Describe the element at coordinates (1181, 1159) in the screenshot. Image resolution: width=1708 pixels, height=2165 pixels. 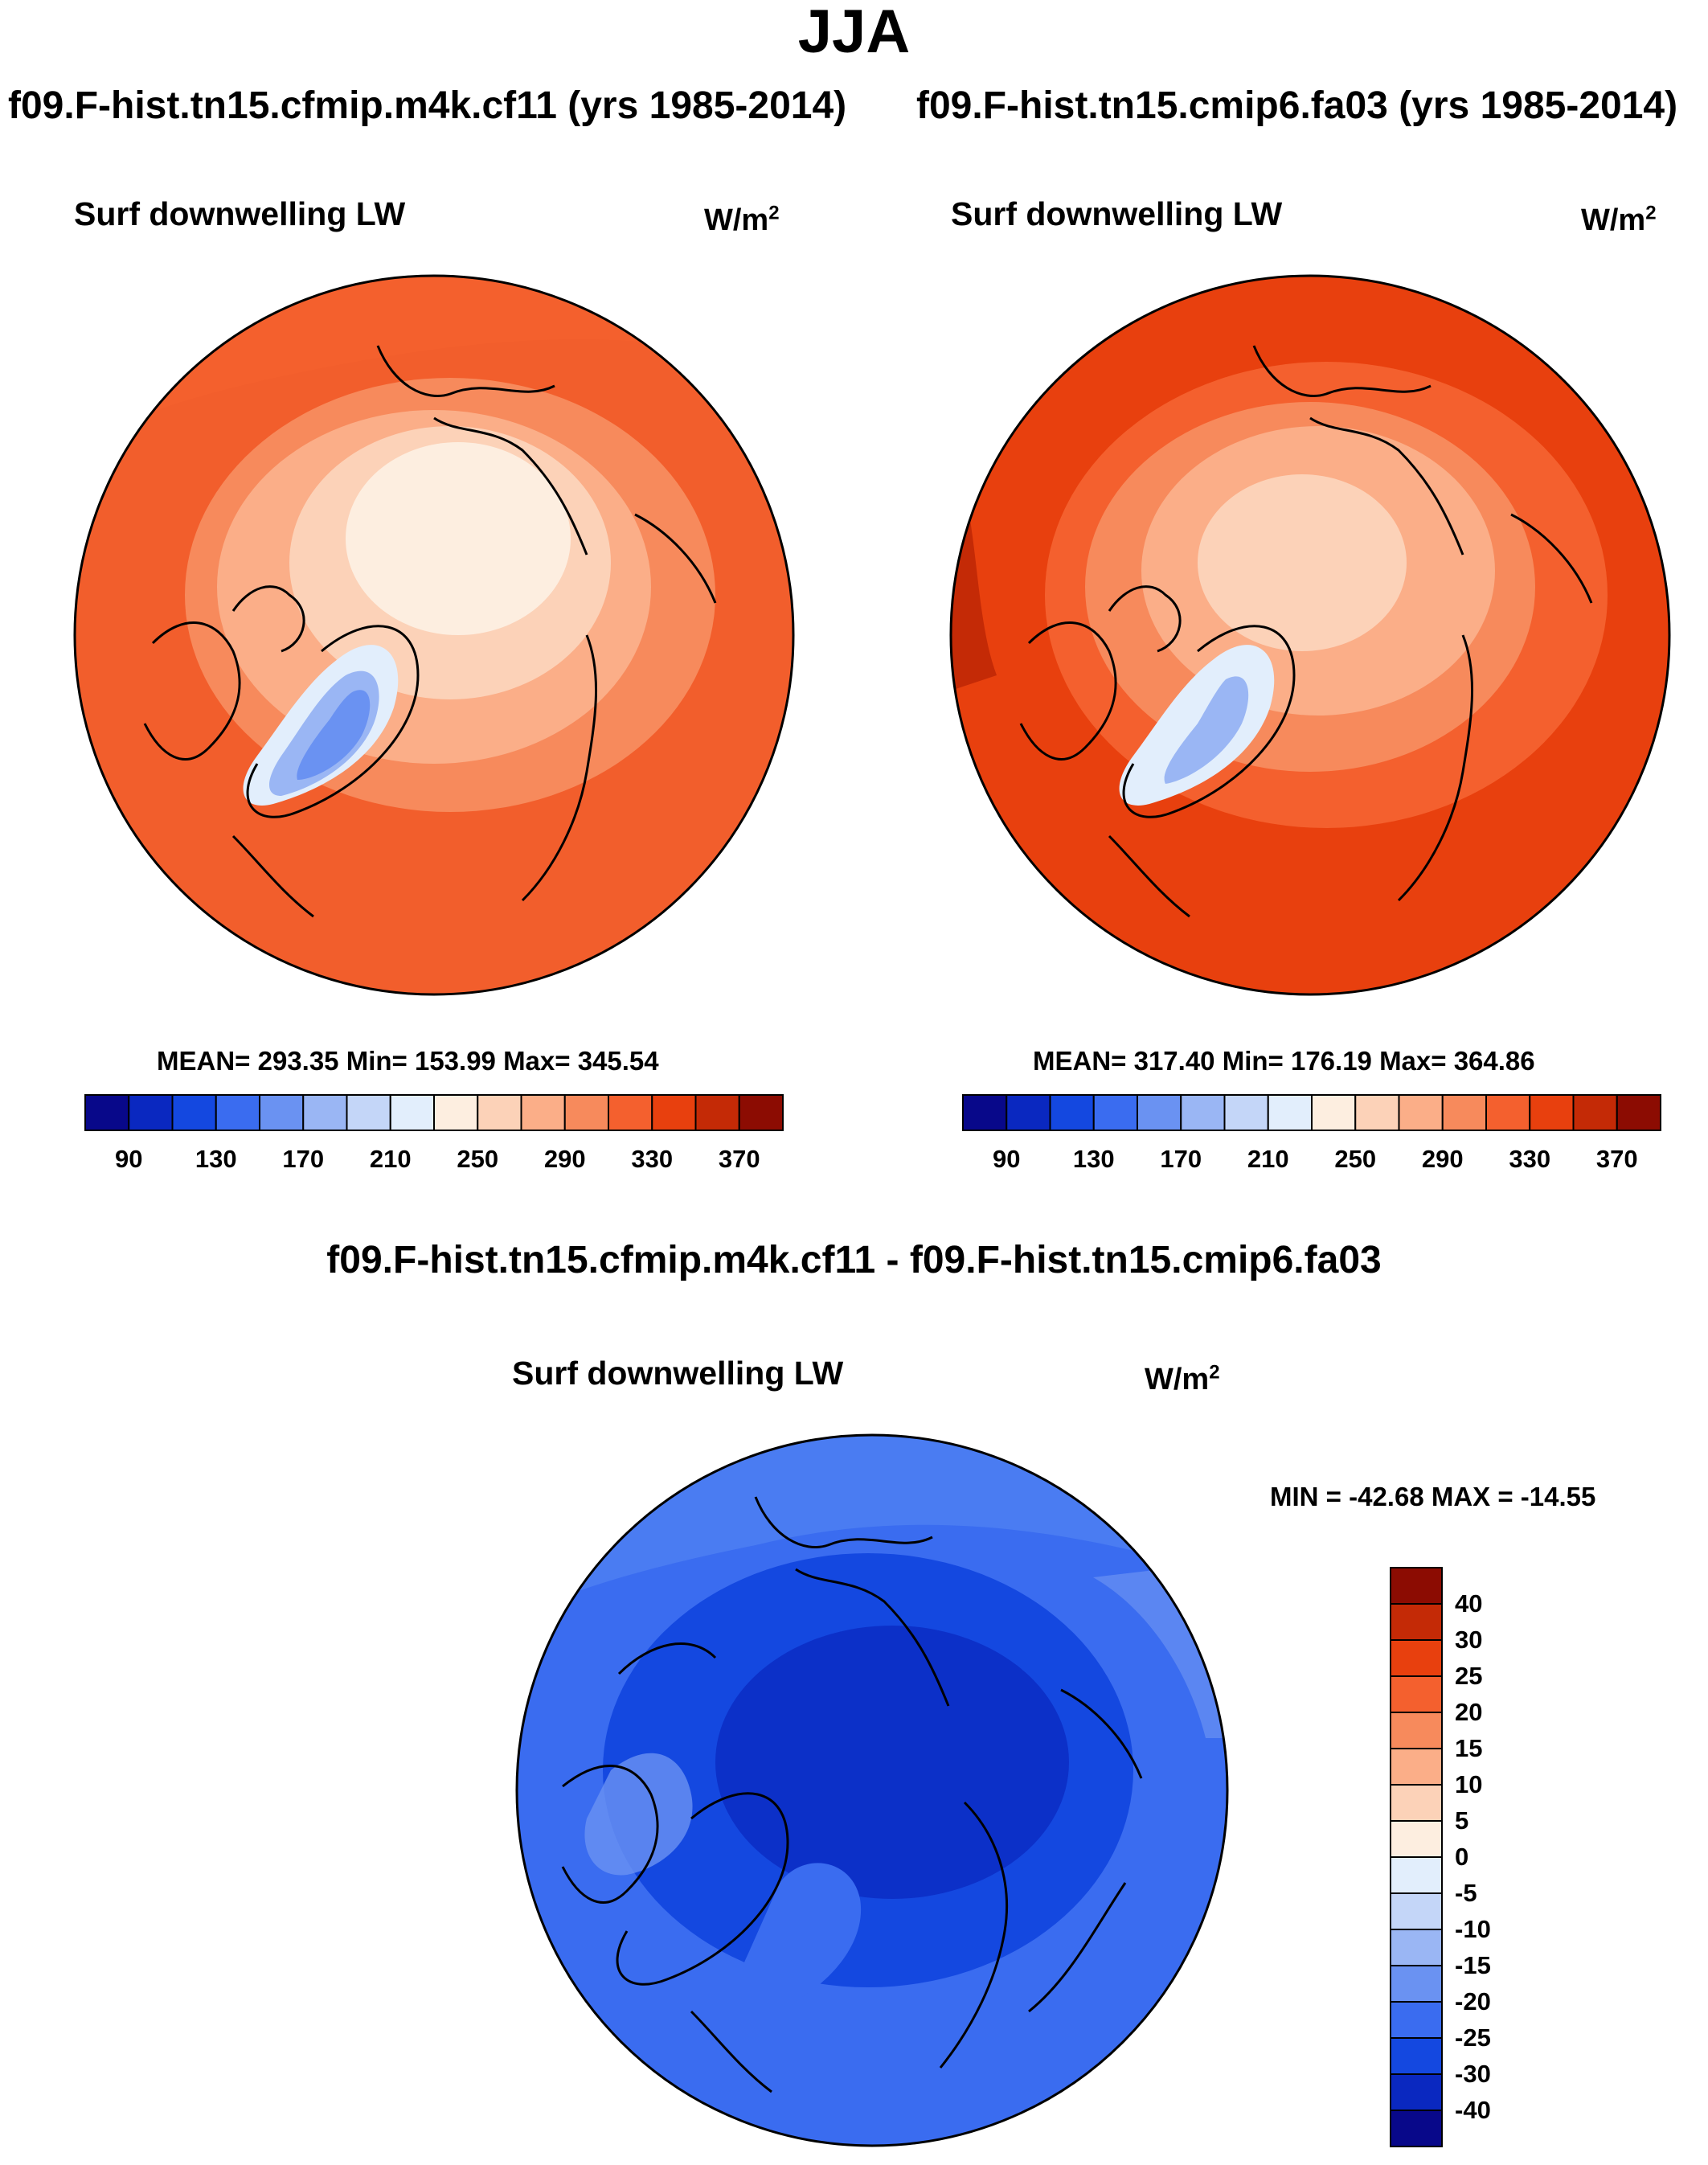
I see `right-colorbar-tick-label: 170` at that location.